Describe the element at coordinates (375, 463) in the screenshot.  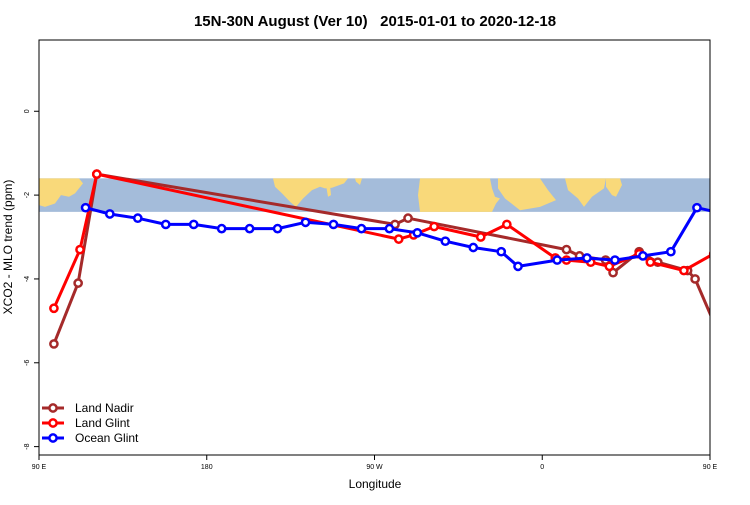
I see `x-axis: 90 E 180 90 W 0 90 E` at that location.